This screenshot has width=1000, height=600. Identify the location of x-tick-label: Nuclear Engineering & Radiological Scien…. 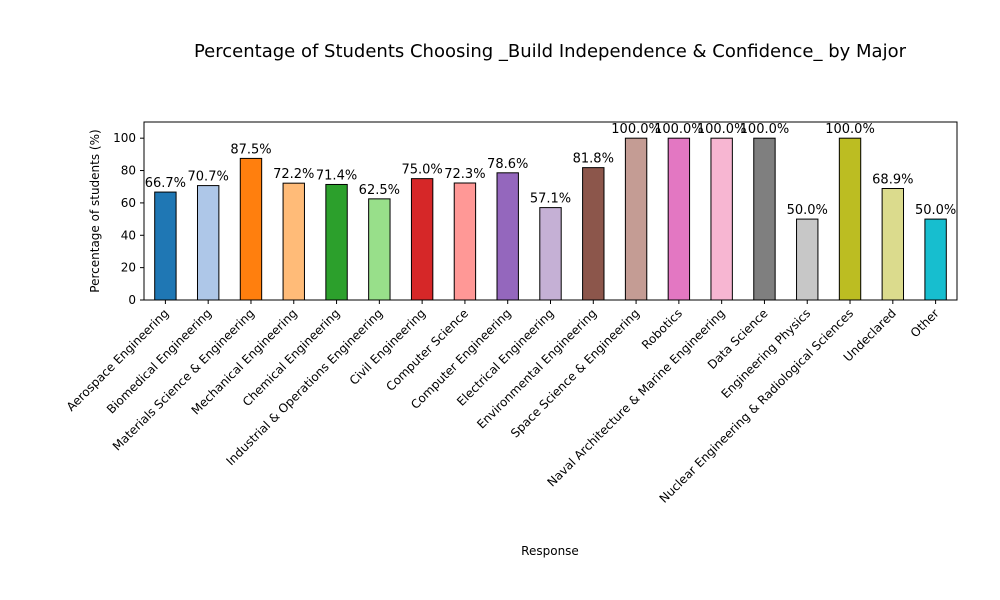
(757, 406).